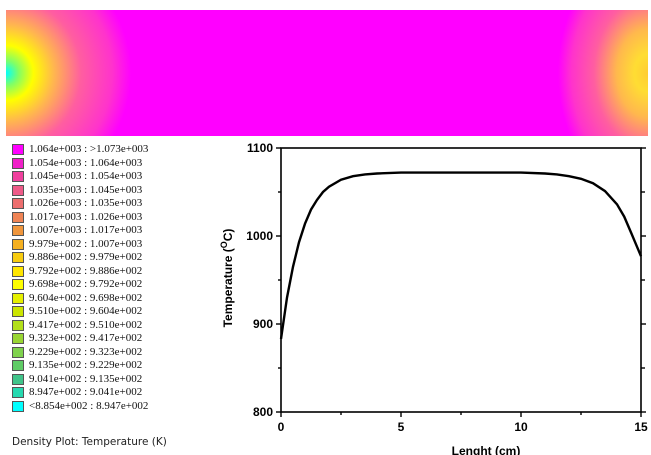  I want to click on legend-item: 8.947e+002 : 9.041e+002, so click(117, 393).